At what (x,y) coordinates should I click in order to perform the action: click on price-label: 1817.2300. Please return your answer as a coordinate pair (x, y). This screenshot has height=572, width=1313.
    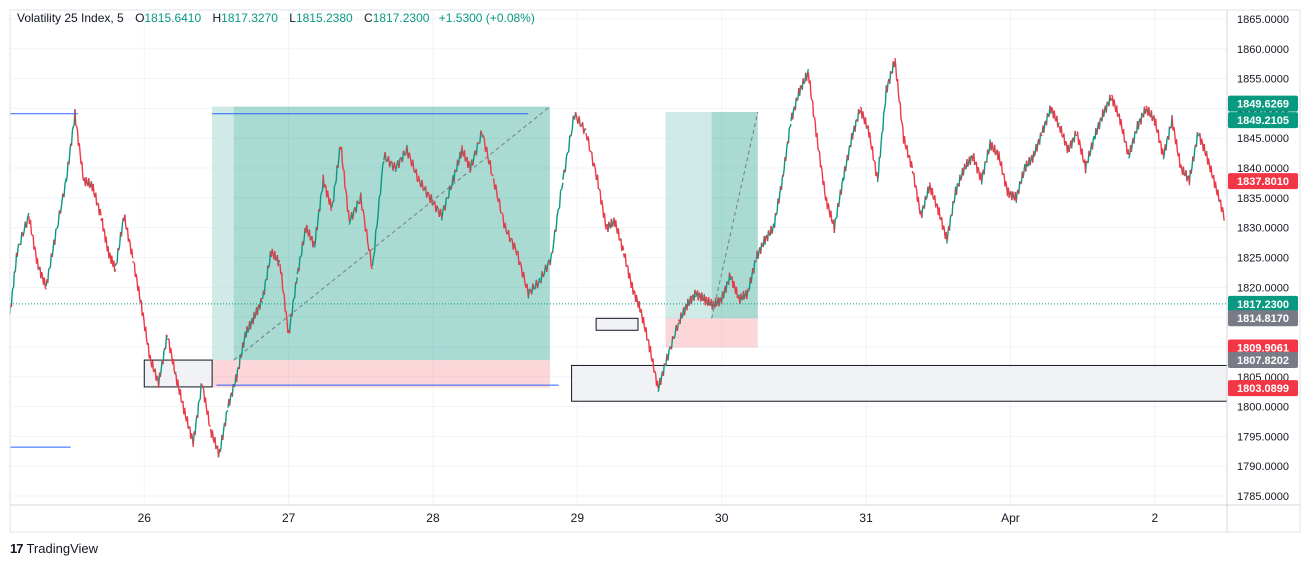
    Looking at the image, I should click on (1263, 305).